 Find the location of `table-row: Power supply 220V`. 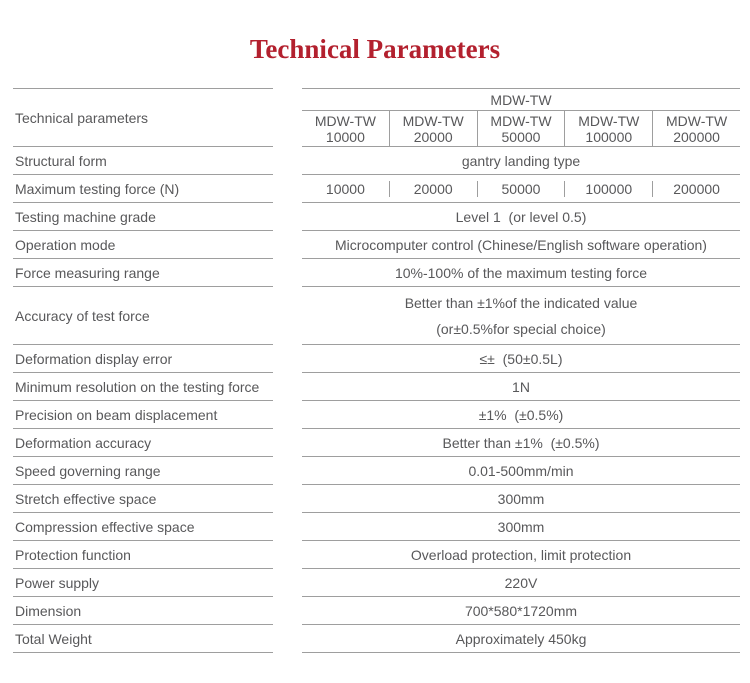

table-row: Power supply 220V is located at coordinates (376, 583).